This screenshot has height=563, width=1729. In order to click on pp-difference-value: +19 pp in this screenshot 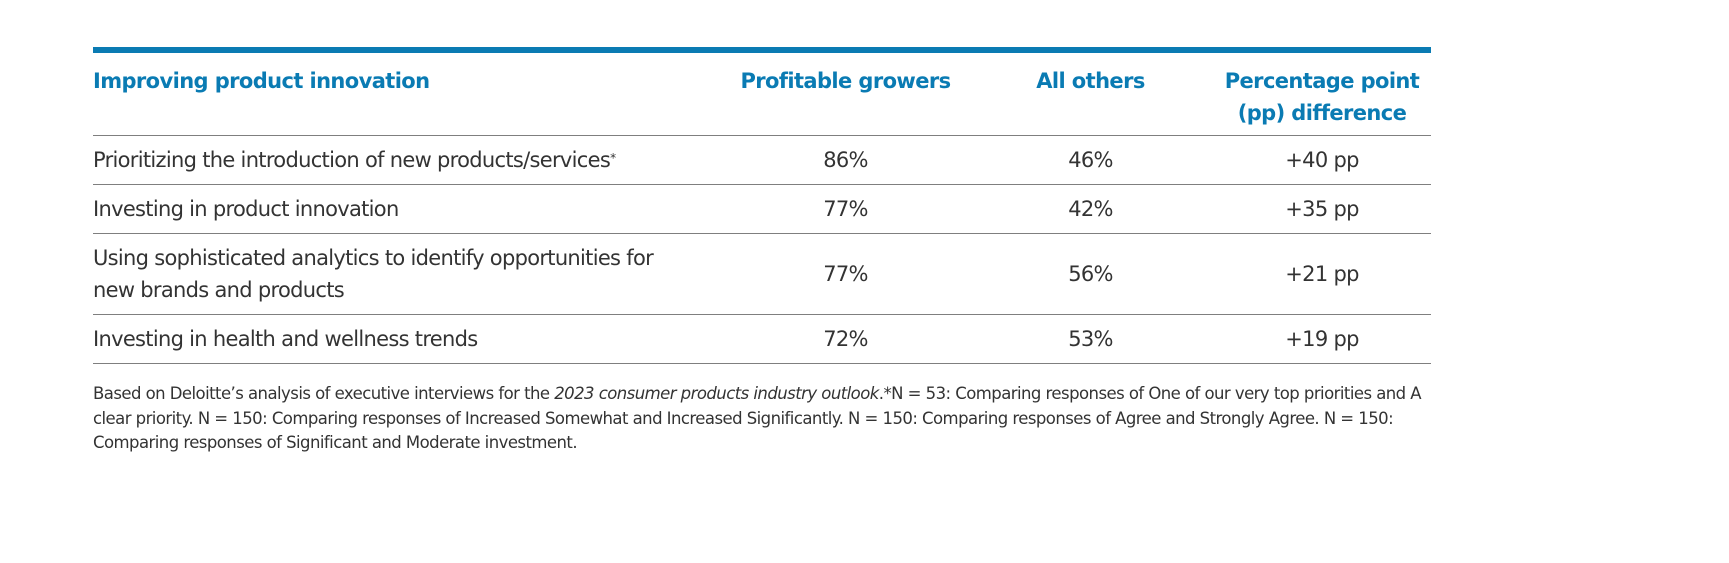, I will do `click(1322, 339)`.